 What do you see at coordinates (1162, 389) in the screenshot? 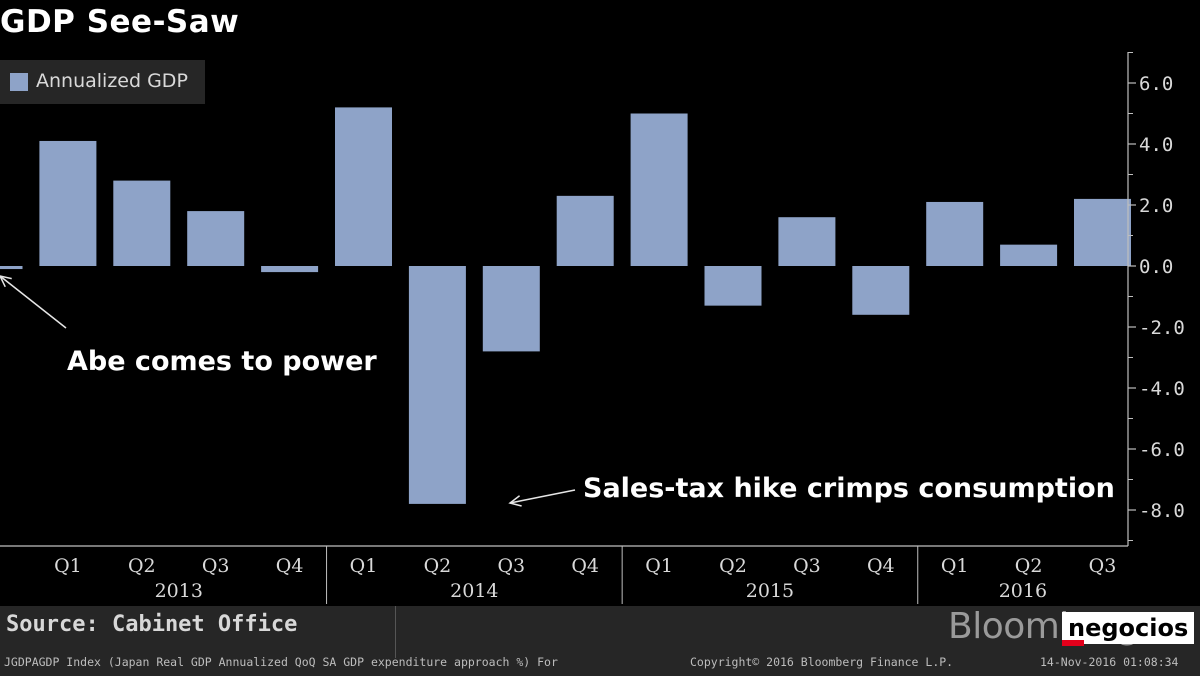
I see `y-tick-label: -4.0` at bounding box center [1162, 389].